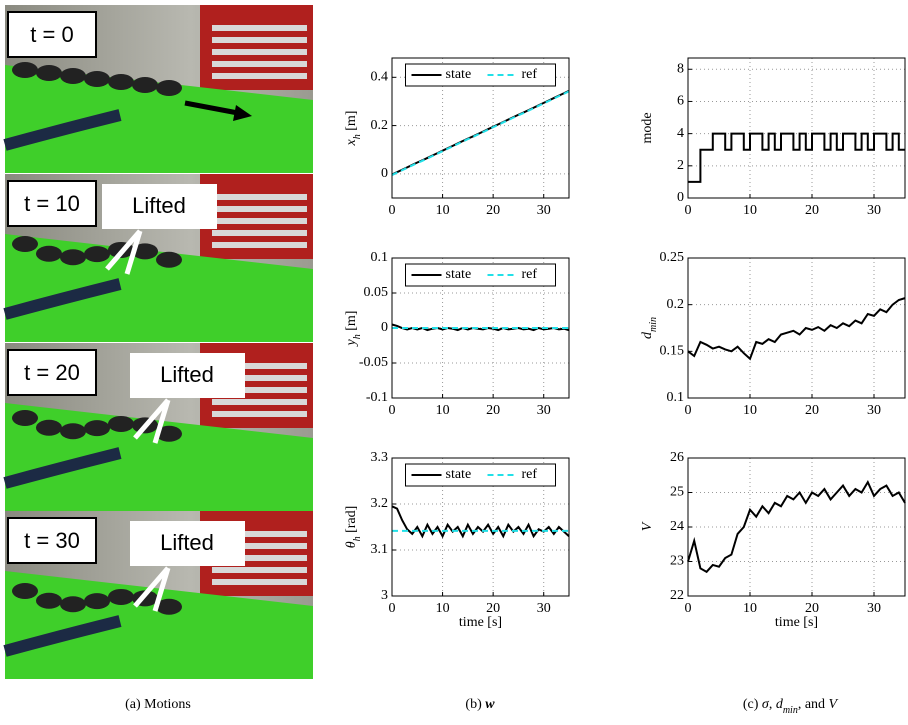  Describe the element at coordinates (834, 704) in the screenshot. I see `caption-part: V` at that location.